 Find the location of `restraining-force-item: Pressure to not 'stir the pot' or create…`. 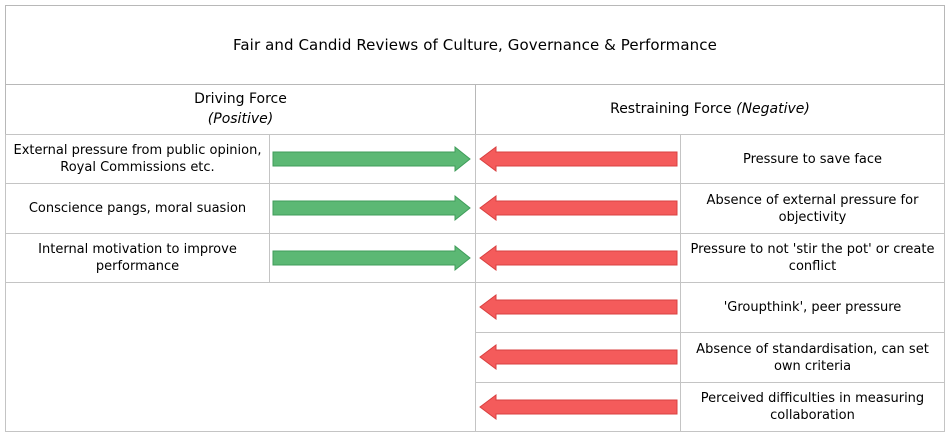

restraining-force-item: Pressure to not 'stir the pot' or create… is located at coordinates (812, 258).